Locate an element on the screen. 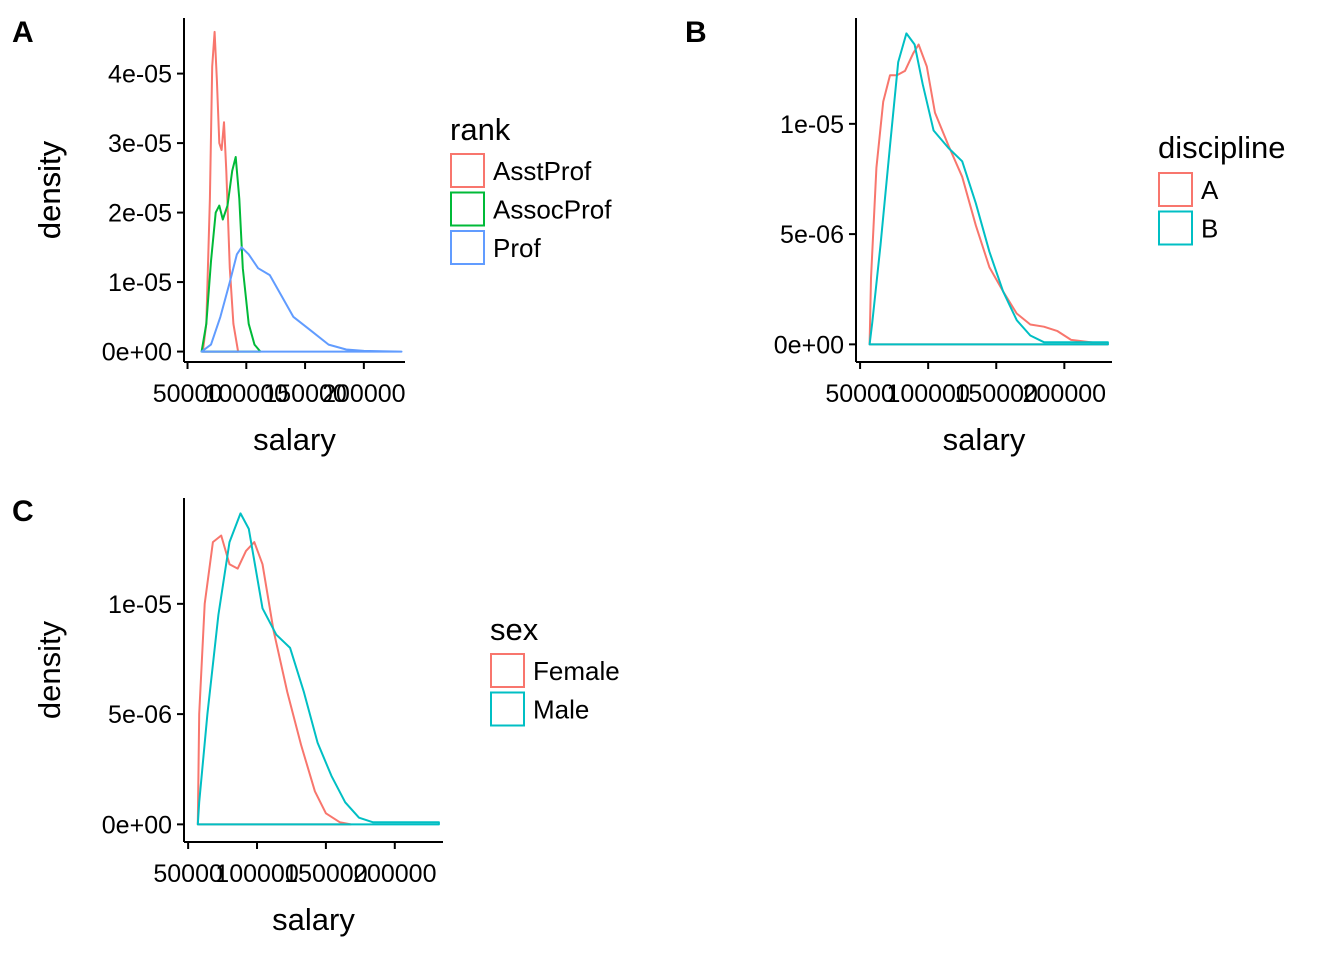 The height and width of the screenshot is (960, 1344). legend-title: sex is located at coordinates (514, 629).